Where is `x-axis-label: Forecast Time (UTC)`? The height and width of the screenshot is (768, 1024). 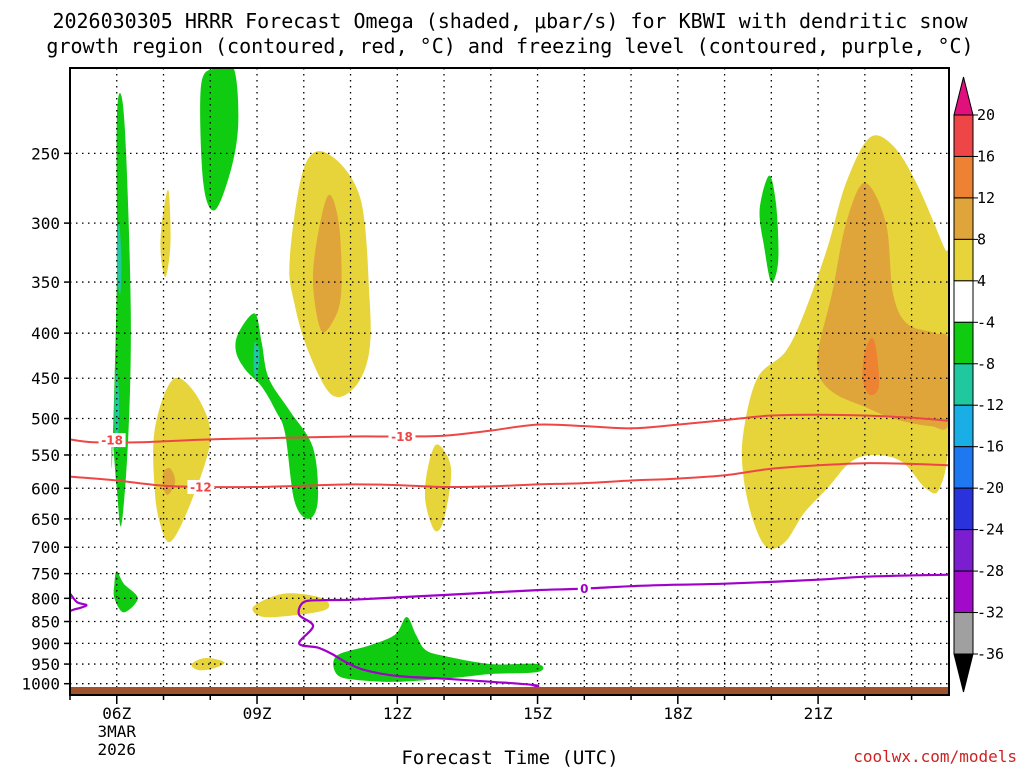
x-axis-label: Forecast Time (UTC) is located at coordinates (509, 757).